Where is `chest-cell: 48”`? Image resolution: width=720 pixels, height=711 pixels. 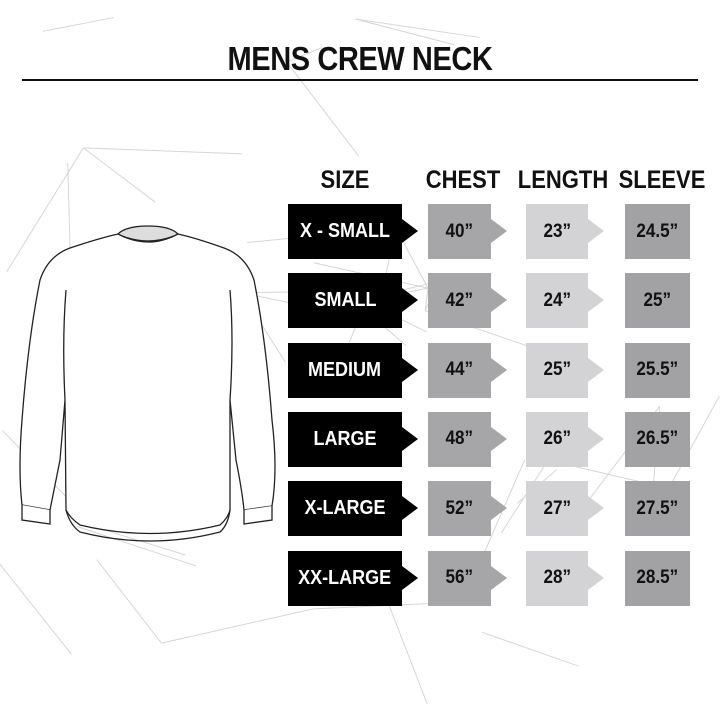 chest-cell: 48” is located at coordinates (459, 439).